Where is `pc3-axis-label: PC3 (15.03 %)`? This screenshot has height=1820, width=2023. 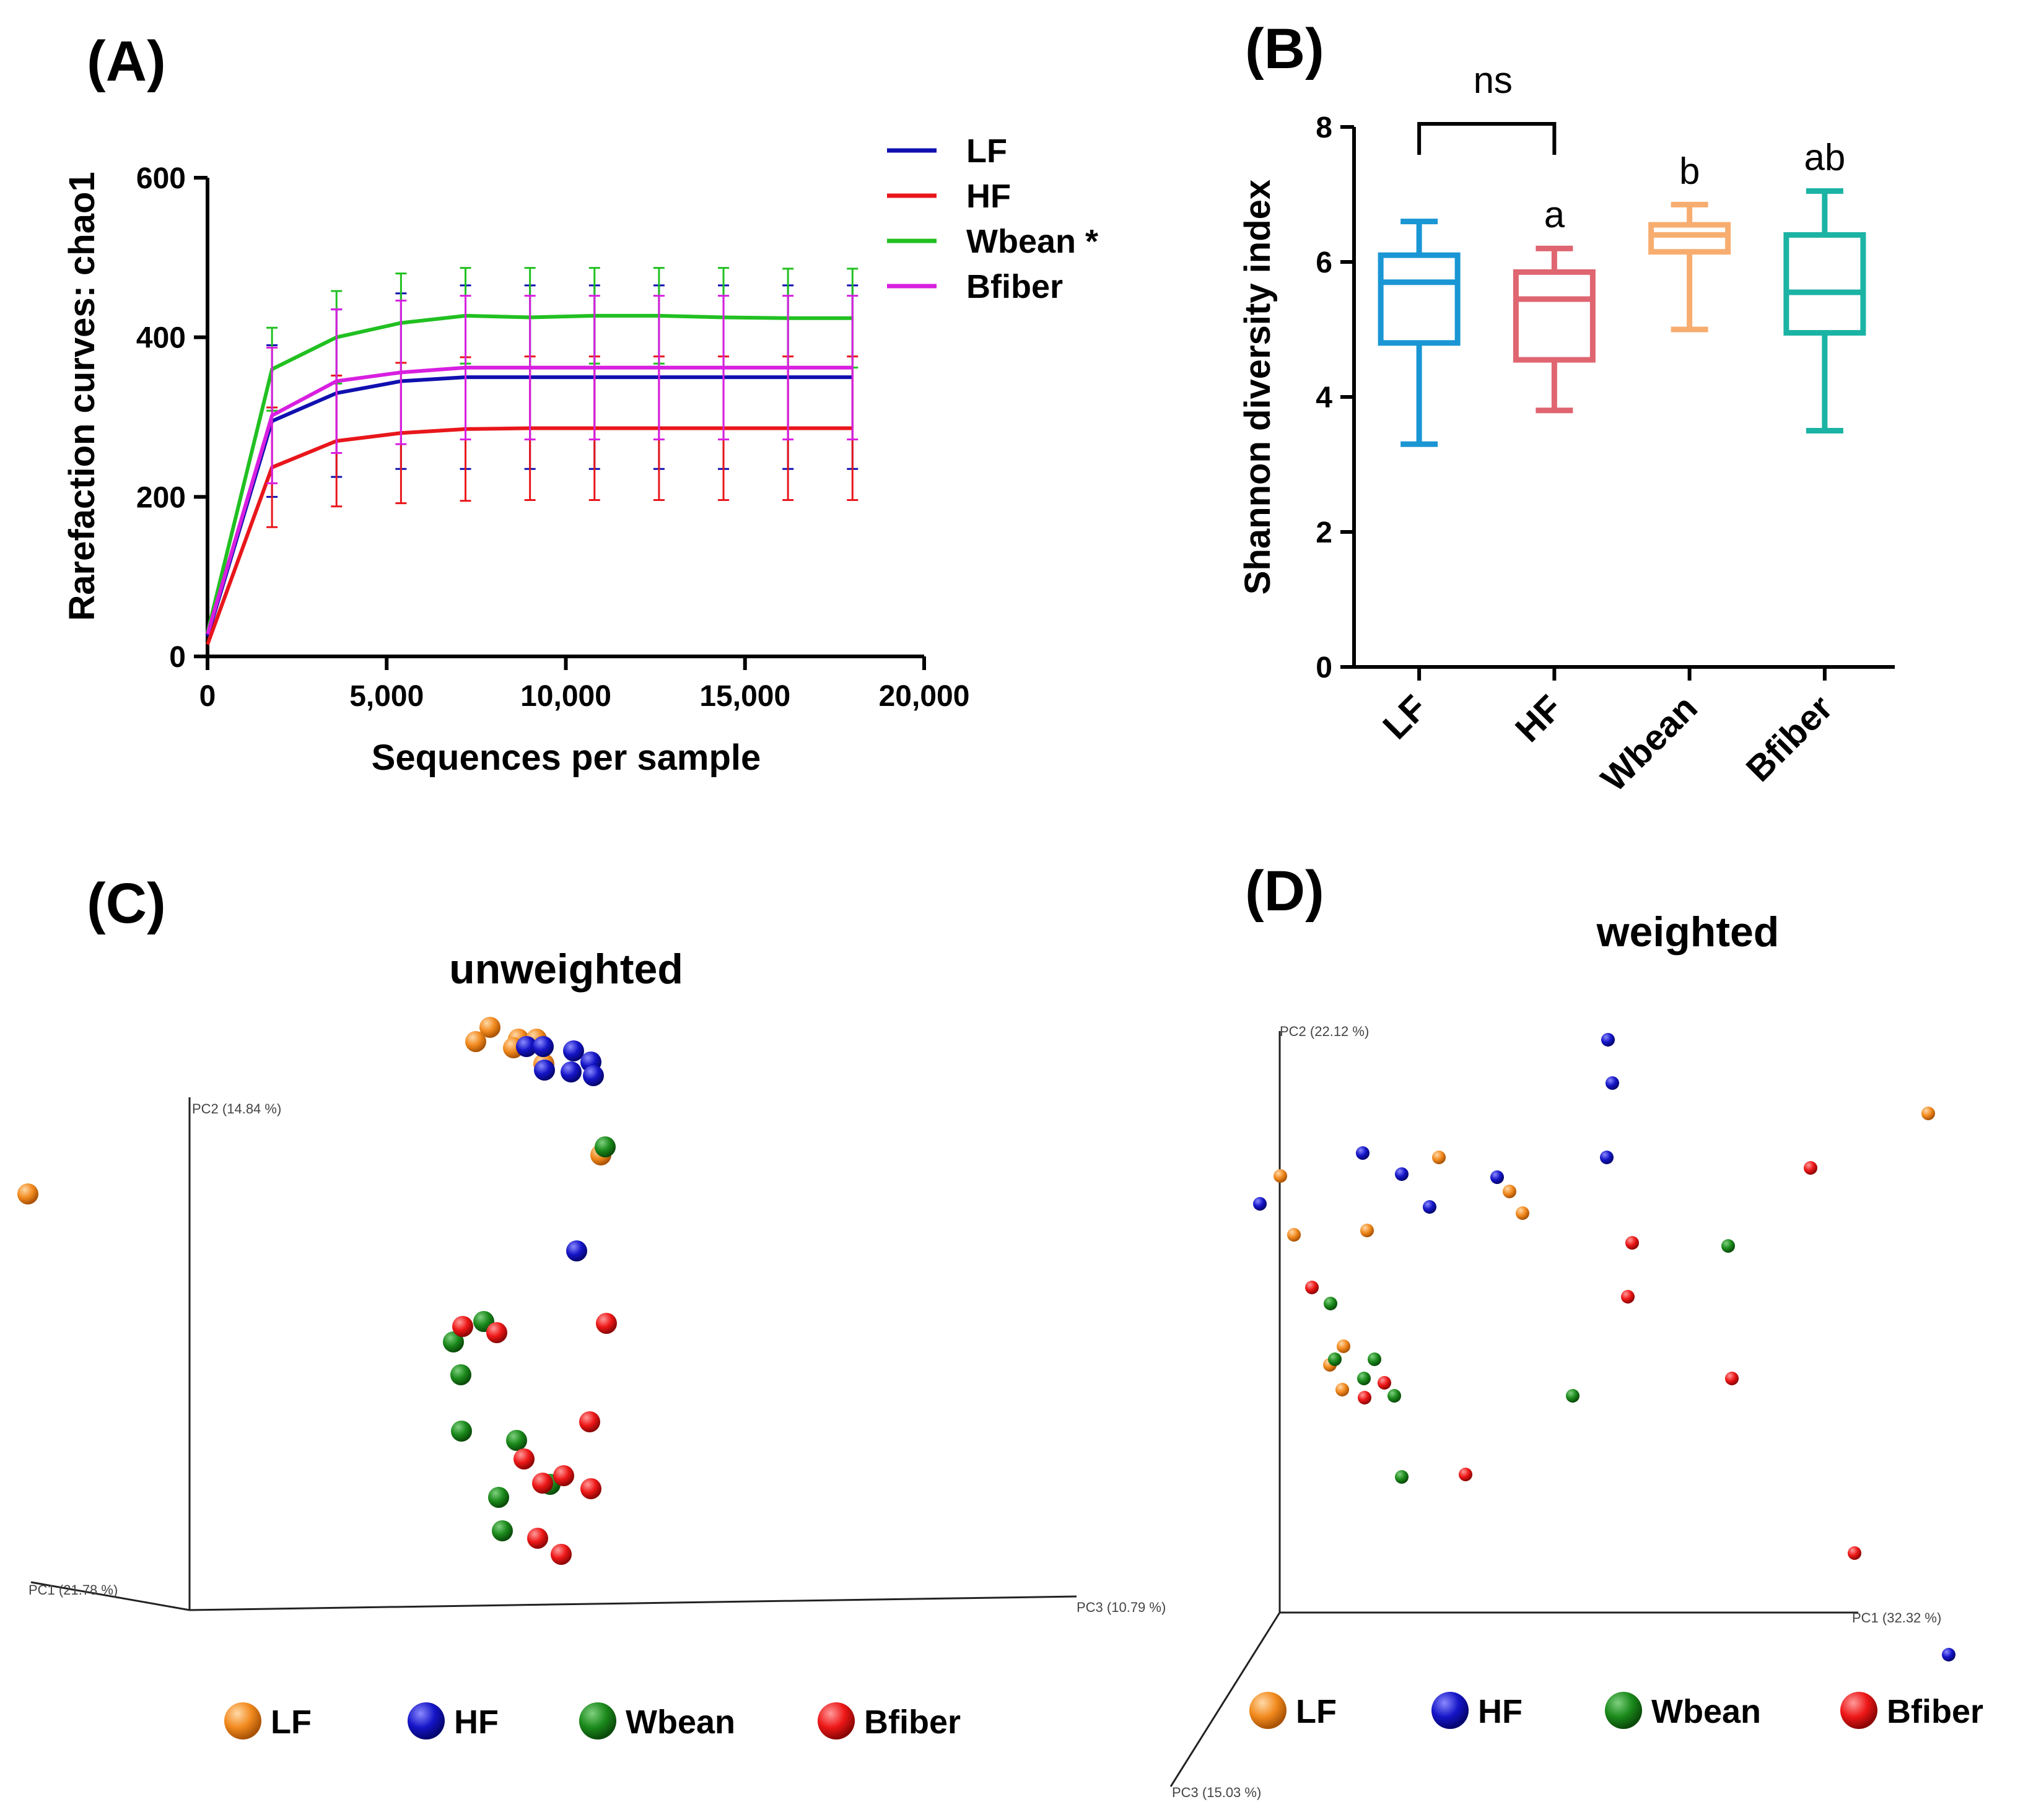
pc3-axis-label: PC3 (15.03 %) is located at coordinates (1216, 1792).